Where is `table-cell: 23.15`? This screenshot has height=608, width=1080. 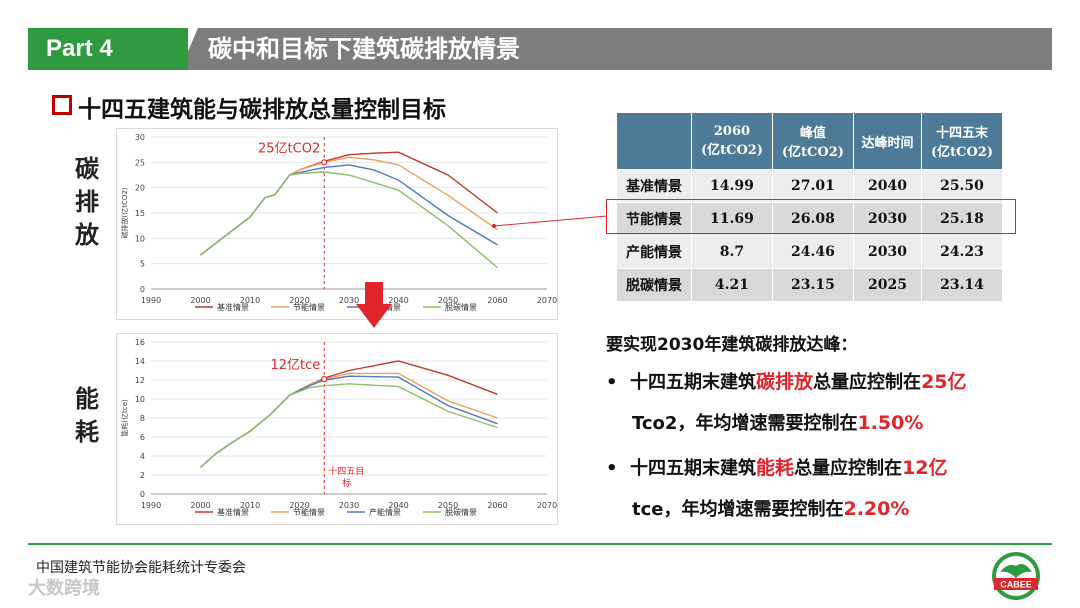
table-cell: 23.15 is located at coordinates (812, 285).